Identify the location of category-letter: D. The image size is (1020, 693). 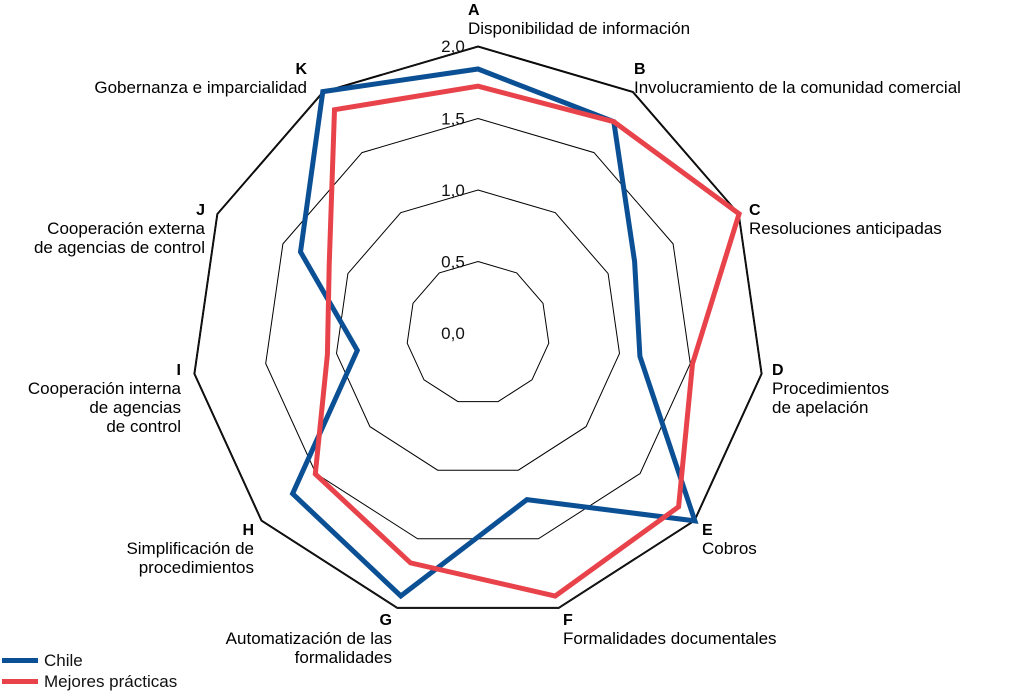
(778, 370).